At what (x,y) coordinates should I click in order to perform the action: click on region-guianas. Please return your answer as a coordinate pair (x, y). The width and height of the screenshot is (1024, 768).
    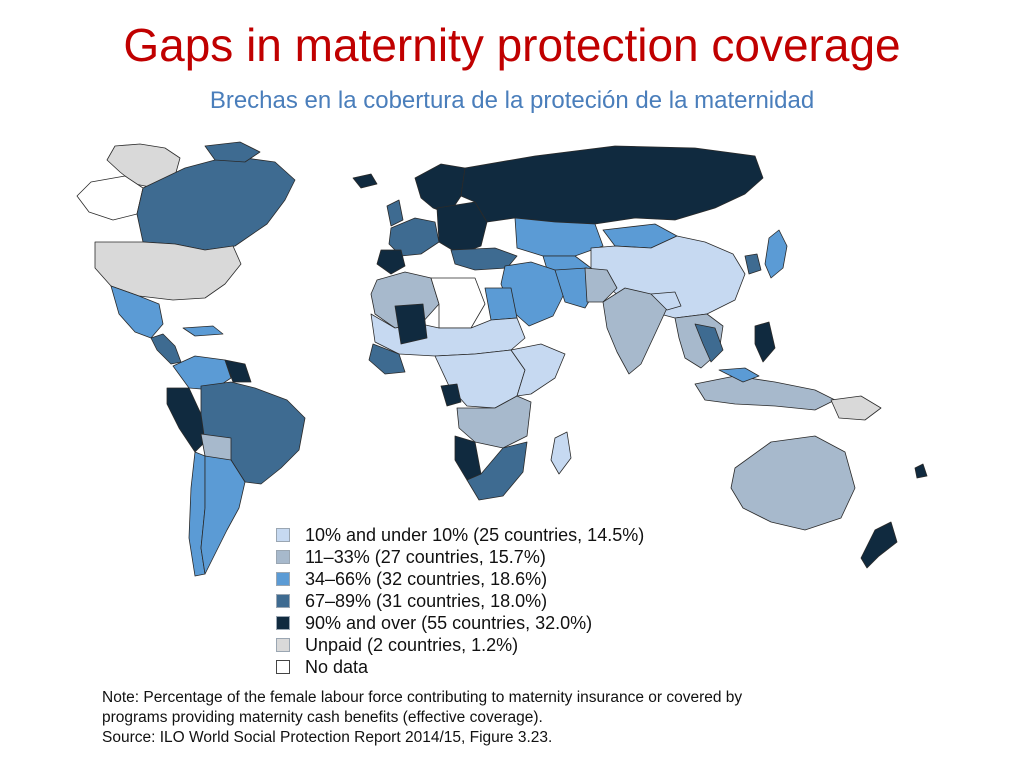
    Looking at the image, I should click on (238, 371).